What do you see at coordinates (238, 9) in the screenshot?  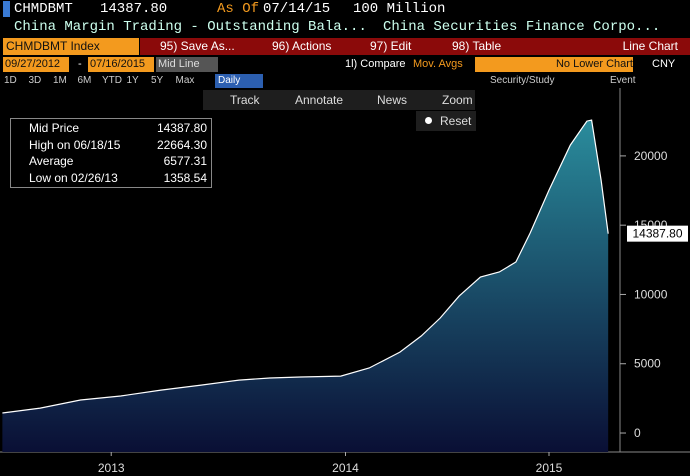 I see `as-of-label: As Of` at bounding box center [238, 9].